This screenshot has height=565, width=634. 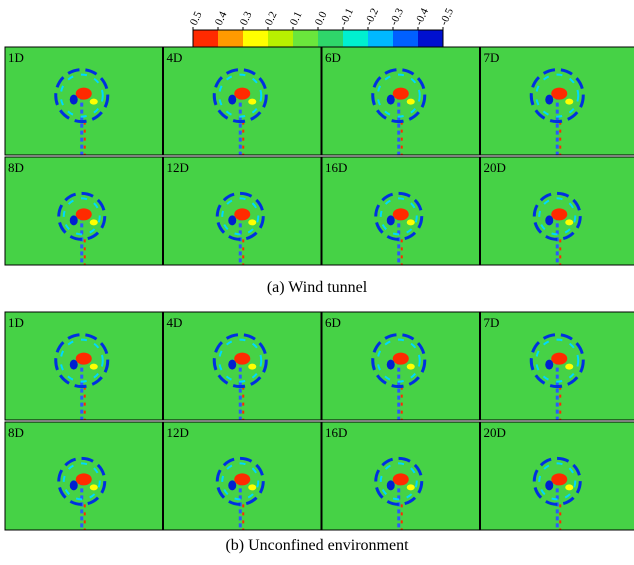 I want to click on colorbar-tick-label: -0.2, so click(x=372, y=16).